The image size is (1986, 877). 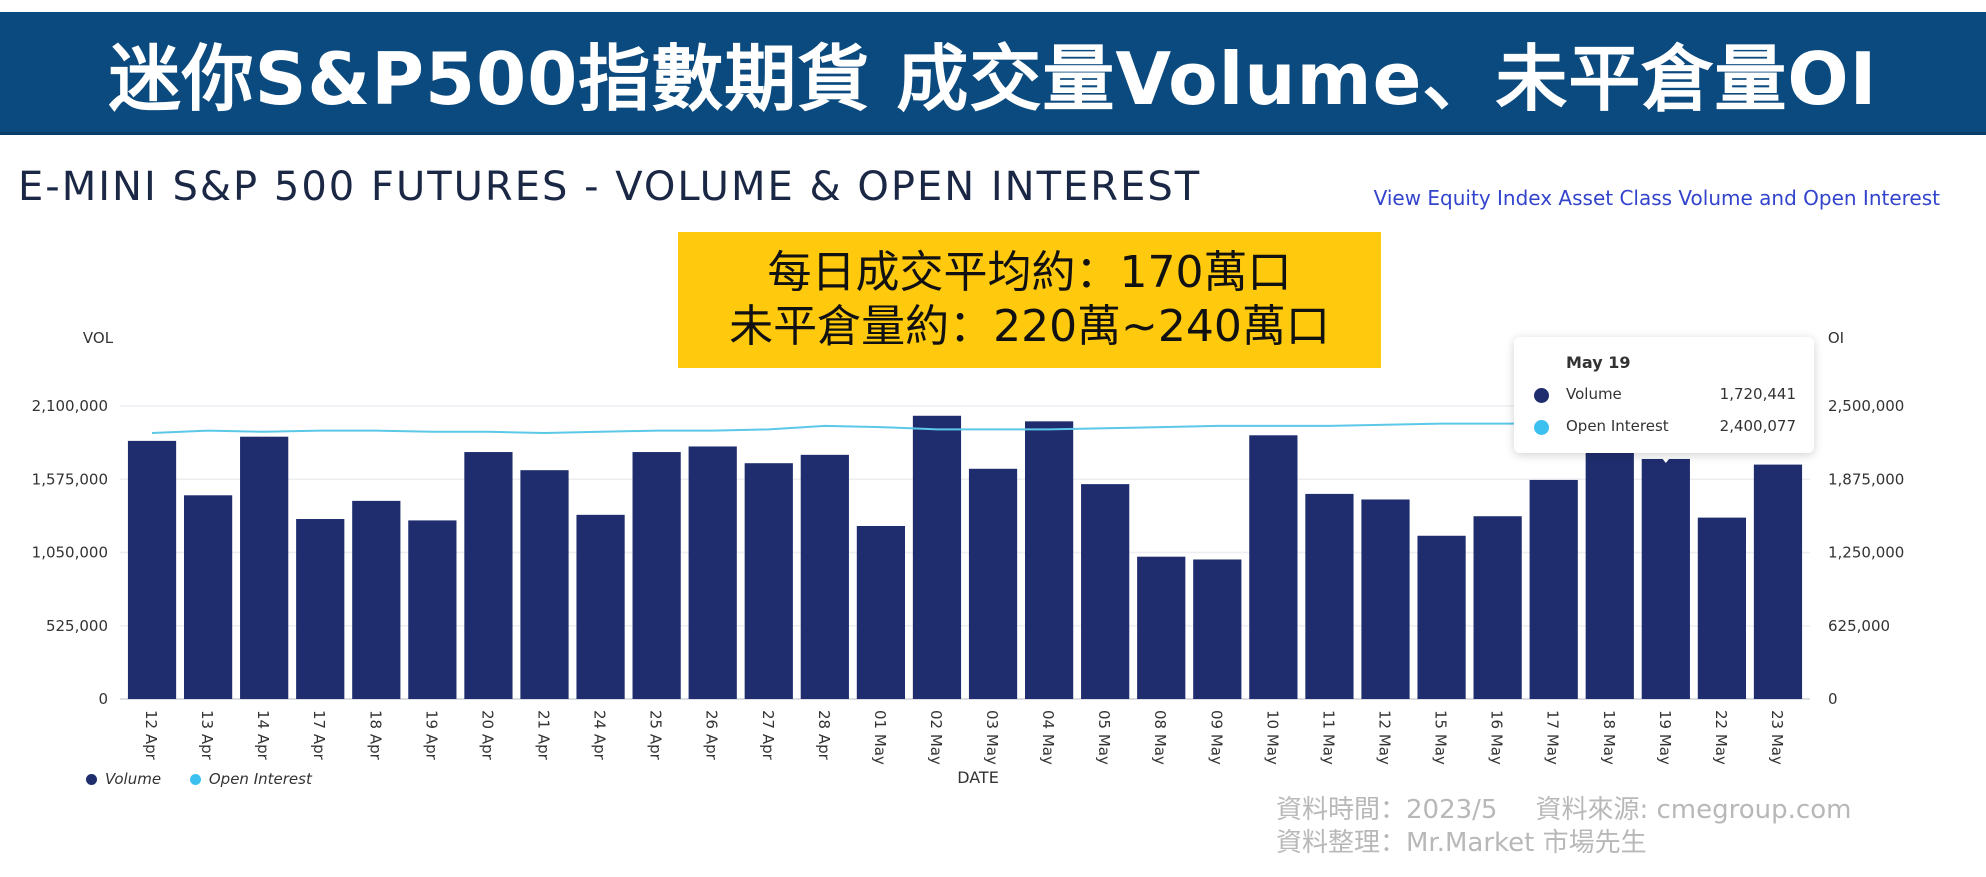 What do you see at coordinates (1721, 737) in the screenshot?
I see `x-tick-label: 22 May` at bounding box center [1721, 737].